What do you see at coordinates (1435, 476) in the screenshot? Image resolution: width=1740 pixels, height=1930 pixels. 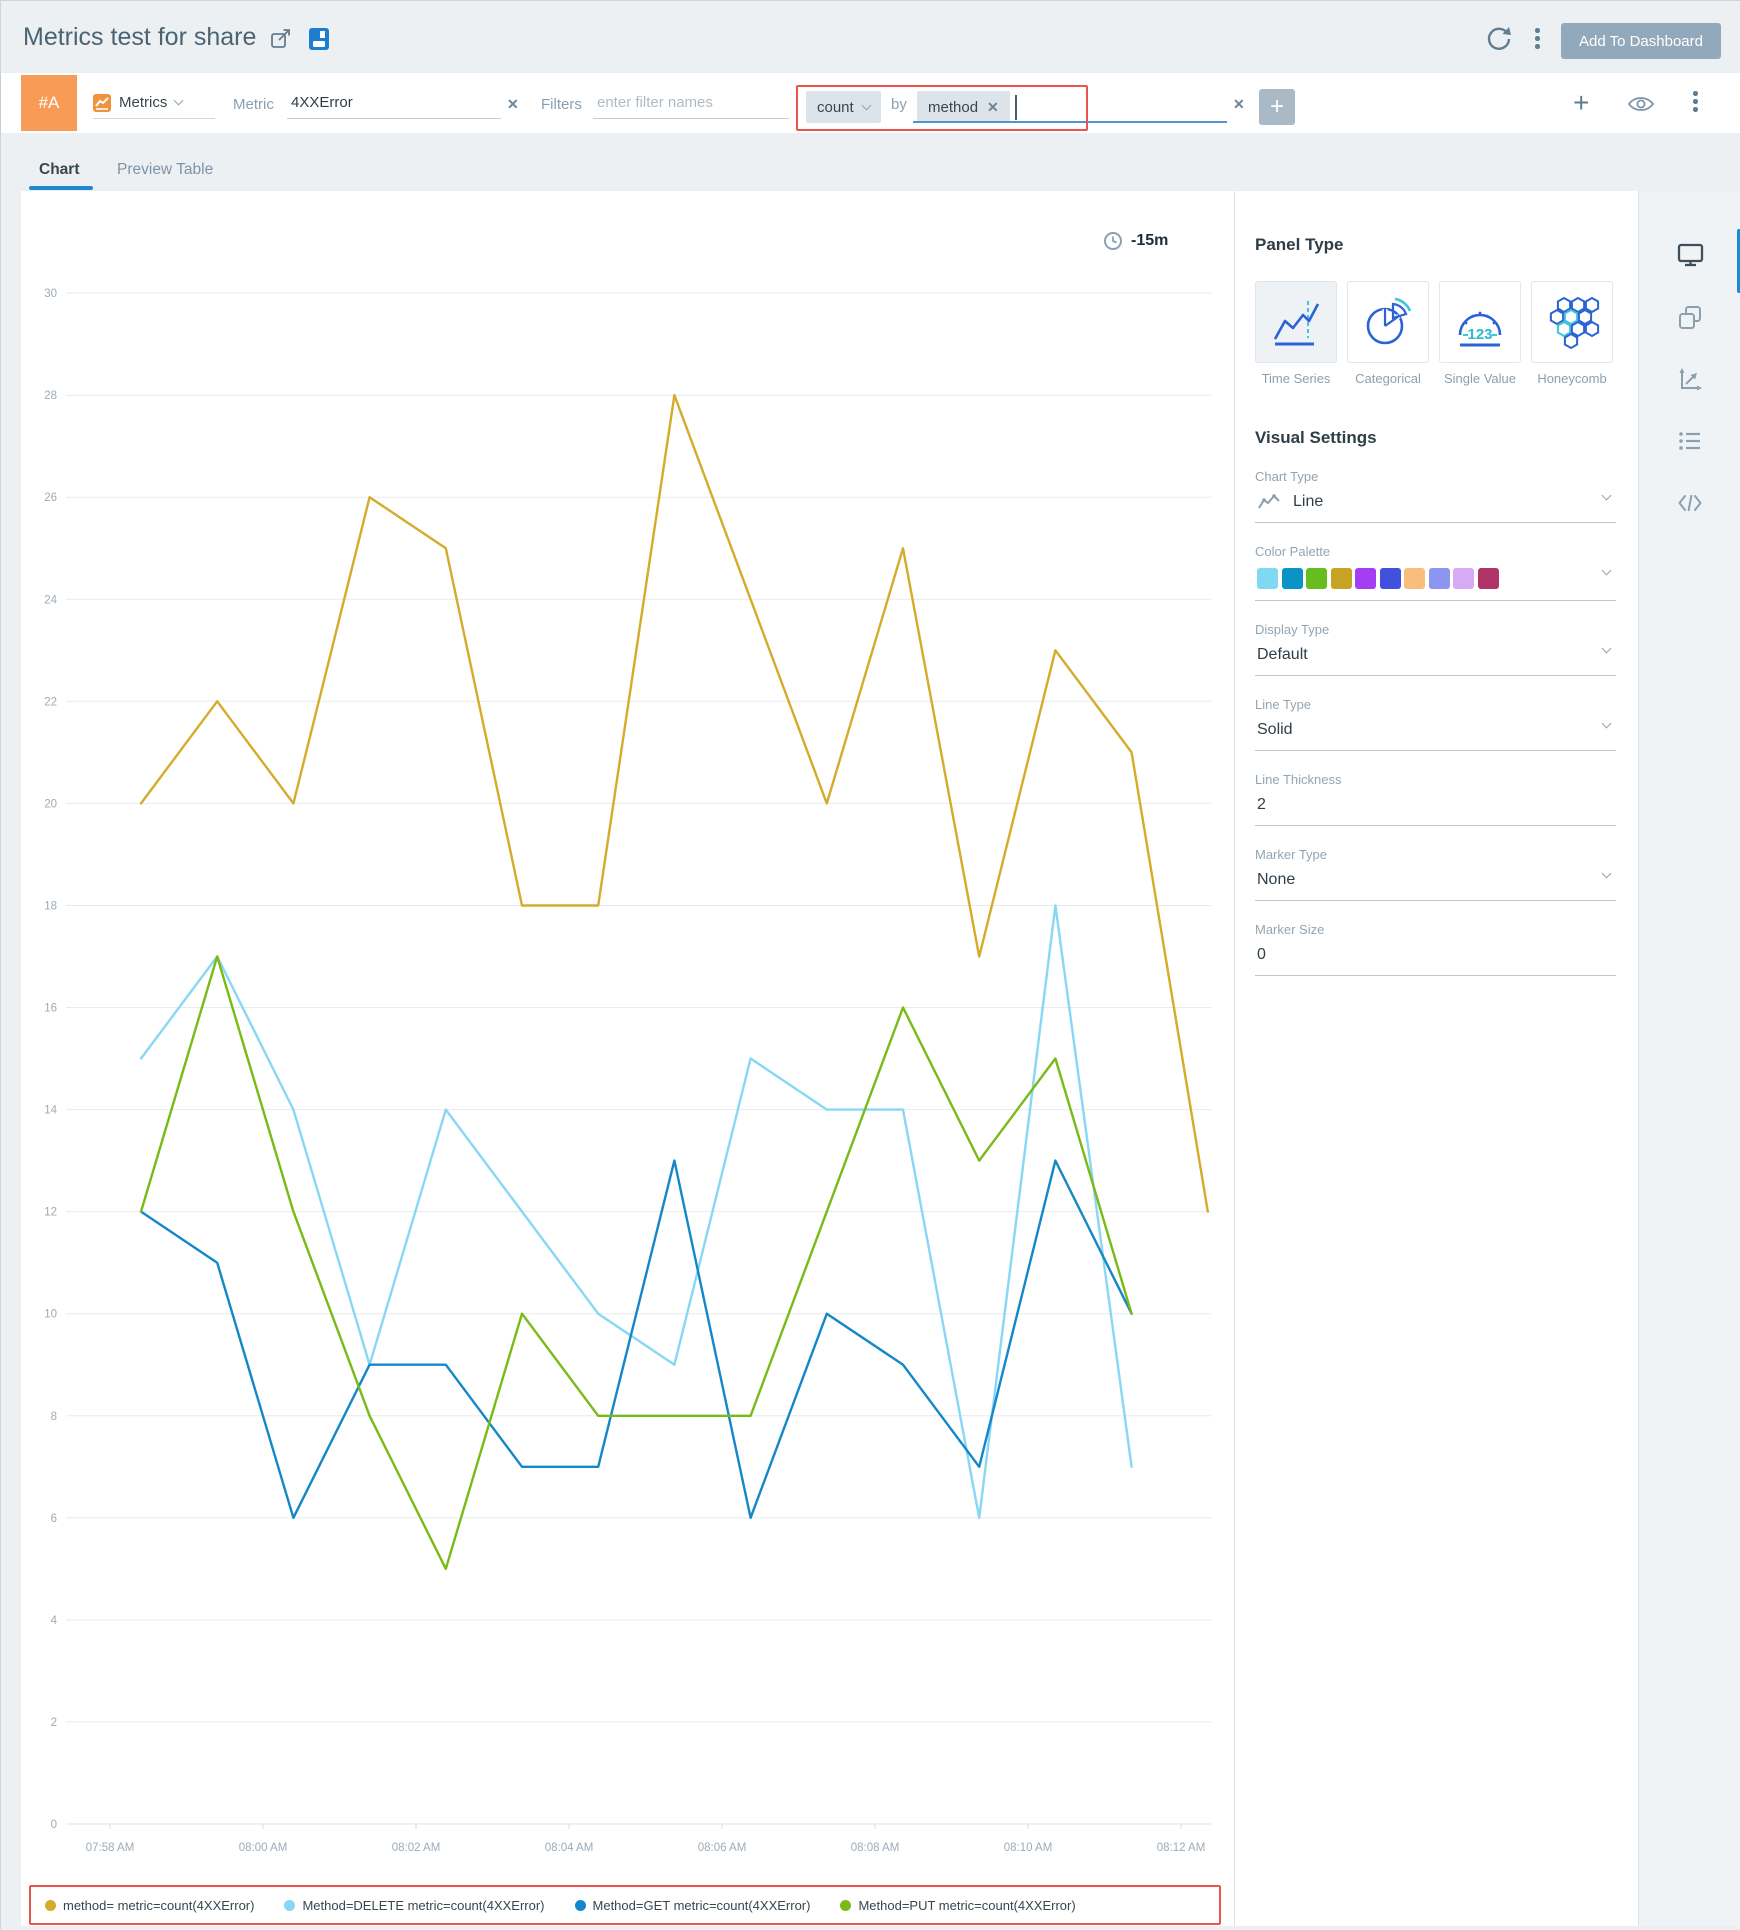 I see `setting-label: Chart Type` at bounding box center [1435, 476].